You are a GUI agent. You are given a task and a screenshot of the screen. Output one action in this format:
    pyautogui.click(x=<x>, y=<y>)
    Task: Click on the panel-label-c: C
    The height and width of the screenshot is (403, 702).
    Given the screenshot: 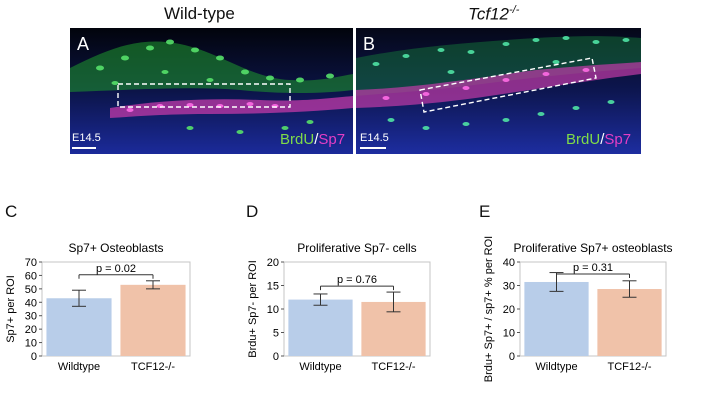 What is the action you would take?
    pyautogui.click(x=11, y=211)
    